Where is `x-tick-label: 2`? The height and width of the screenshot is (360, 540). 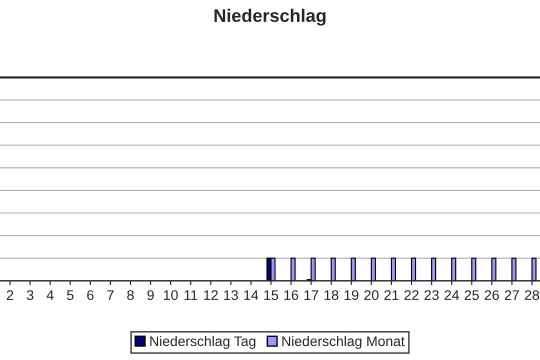 x-tick-label: 2 is located at coordinates (10, 295).